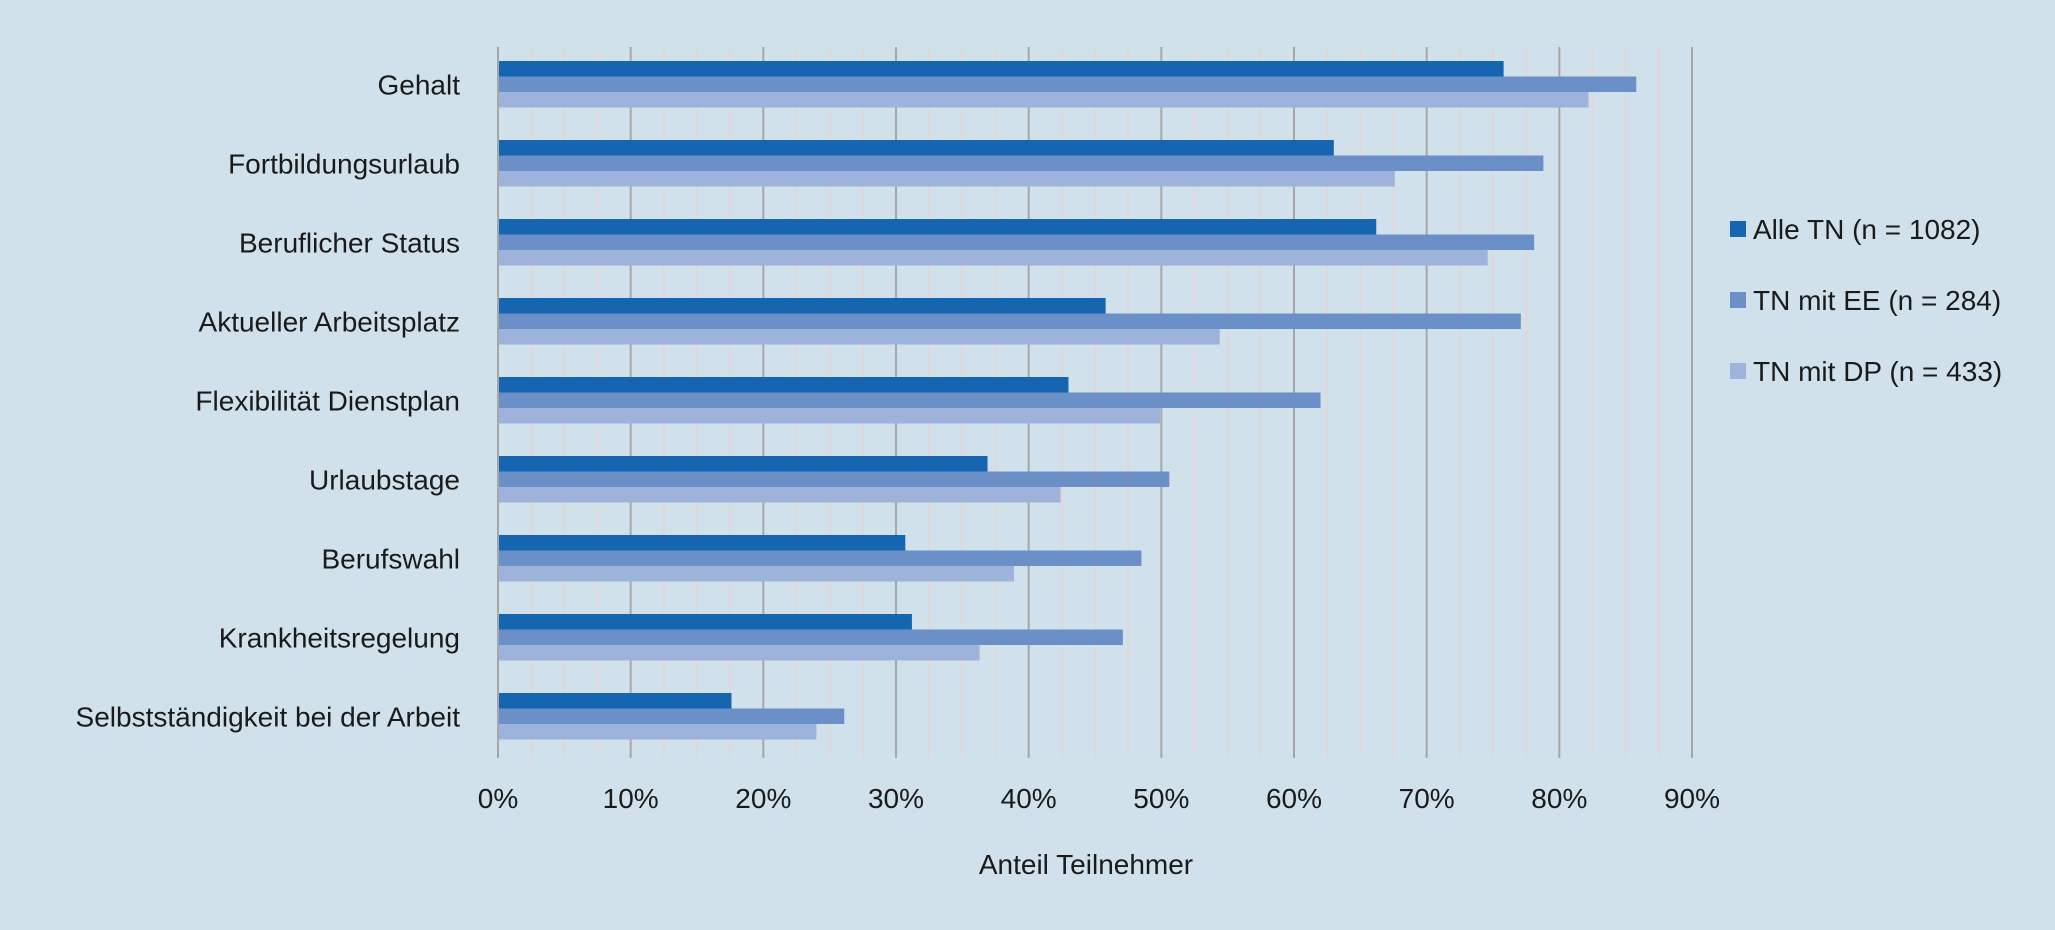 The height and width of the screenshot is (930, 2055). What do you see at coordinates (390, 558) in the screenshot?
I see `category-label: Berufswahl` at bounding box center [390, 558].